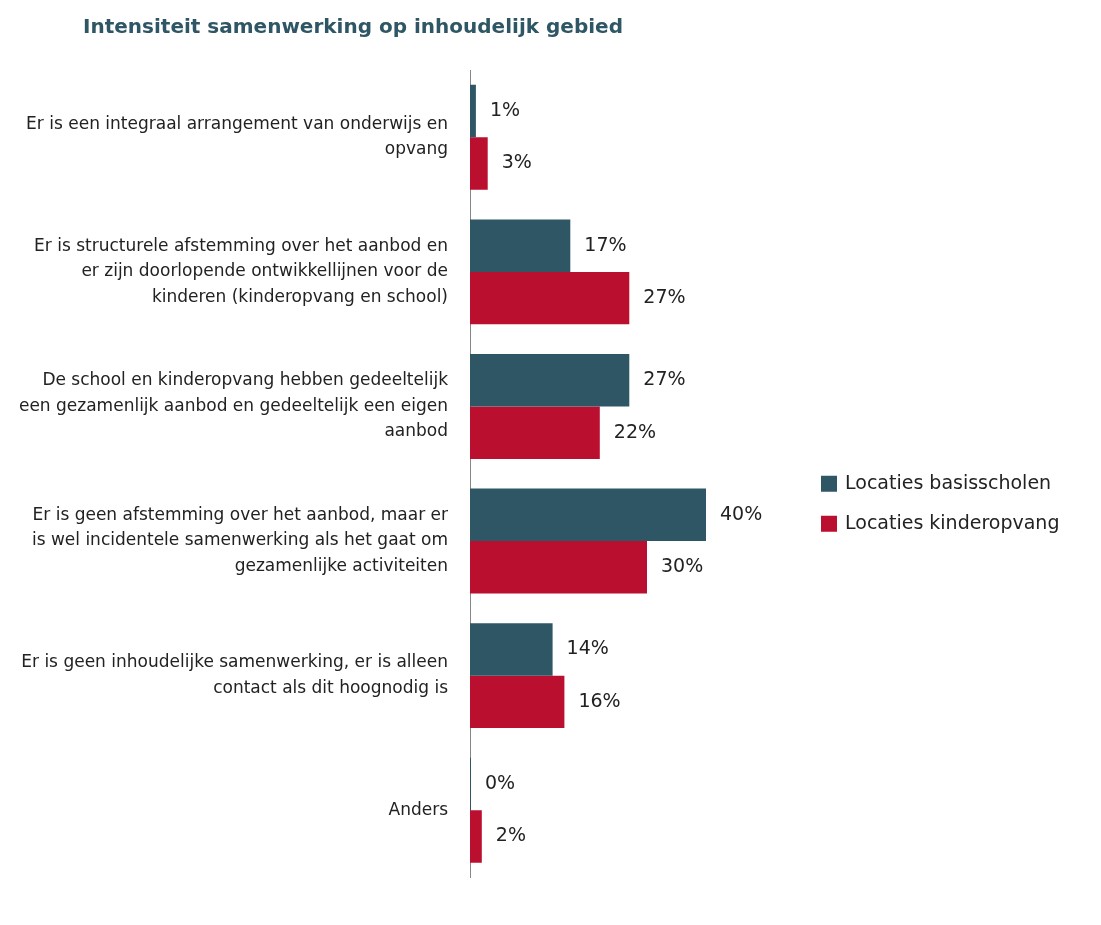 This screenshot has height=925, width=1101. What do you see at coordinates (235, 674) in the screenshot?
I see `y-tick-label: Er is geen inhoudelijke samenwerking, er is alleen contact als dit hoognodig is` at bounding box center [235, 674].